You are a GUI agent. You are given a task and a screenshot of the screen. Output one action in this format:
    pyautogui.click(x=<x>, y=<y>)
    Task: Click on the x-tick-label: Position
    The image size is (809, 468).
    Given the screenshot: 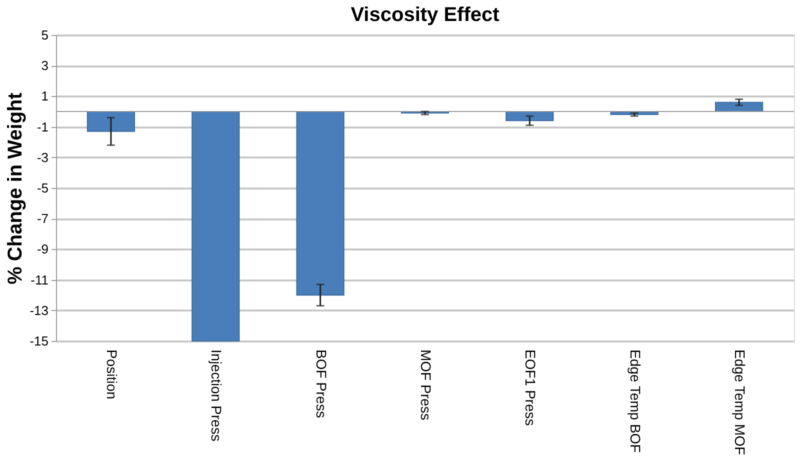 What is the action you would take?
    pyautogui.click(x=112, y=375)
    